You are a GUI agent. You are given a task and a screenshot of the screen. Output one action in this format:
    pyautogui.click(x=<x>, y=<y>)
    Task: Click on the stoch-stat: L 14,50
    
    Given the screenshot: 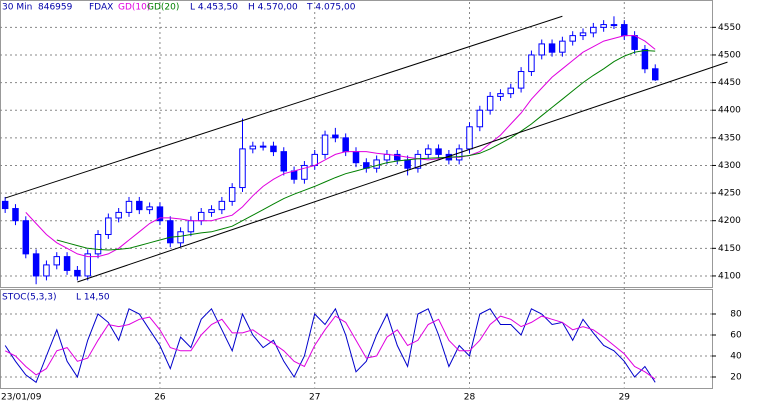 What is the action you would take?
    pyautogui.click(x=93, y=298)
    